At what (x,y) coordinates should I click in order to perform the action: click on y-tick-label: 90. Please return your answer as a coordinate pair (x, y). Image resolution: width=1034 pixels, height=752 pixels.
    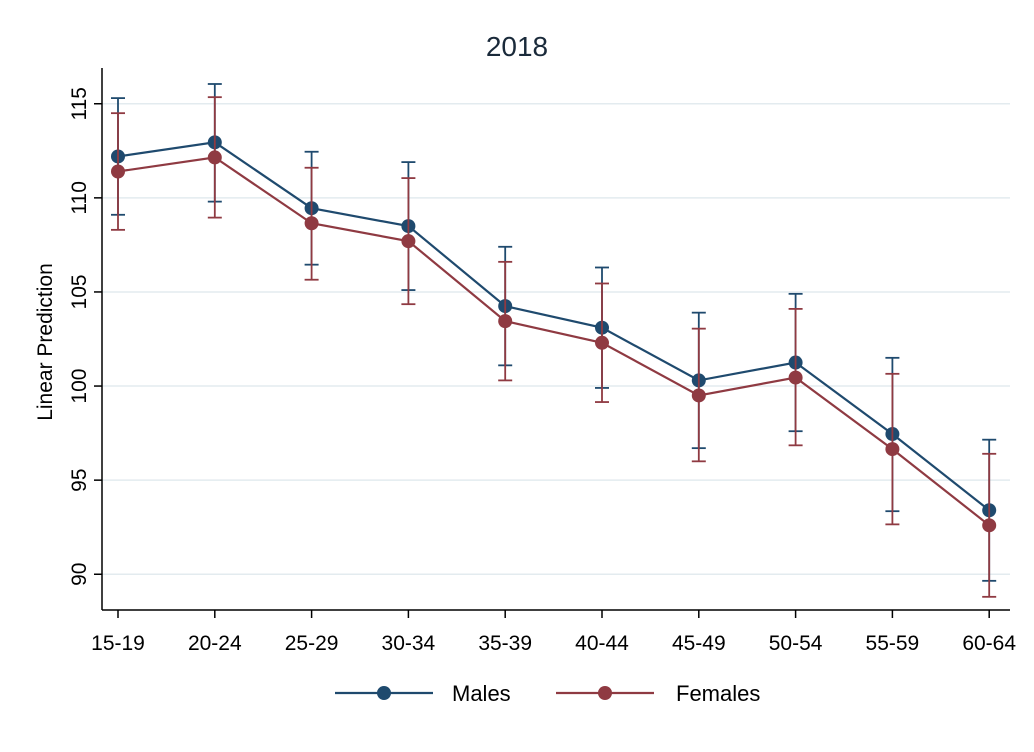
    Looking at the image, I should click on (79, 574).